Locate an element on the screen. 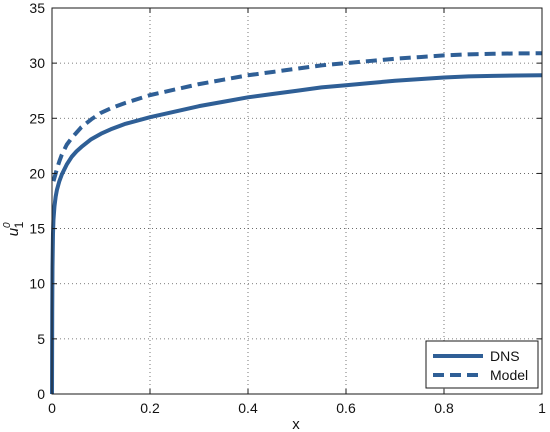 This screenshot has height=432, width=550. x-tick-label: 1 is located at coordinates (542, 408).